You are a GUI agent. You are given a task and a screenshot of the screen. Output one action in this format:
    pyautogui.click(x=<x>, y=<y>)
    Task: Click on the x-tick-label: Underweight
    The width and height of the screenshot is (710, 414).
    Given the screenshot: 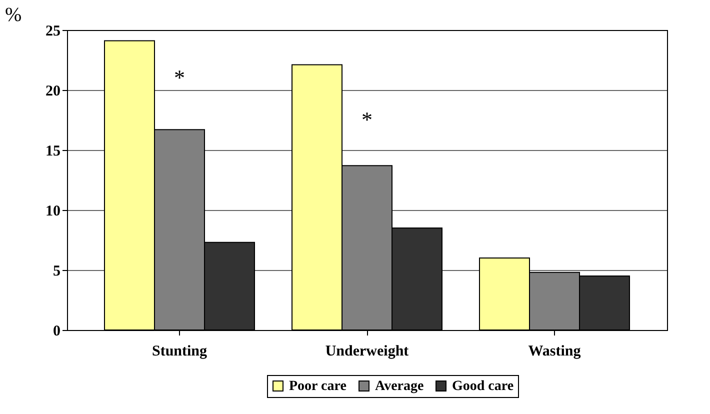 What is the action you would take?
    pyautogui.click(x=367, y=352)
    